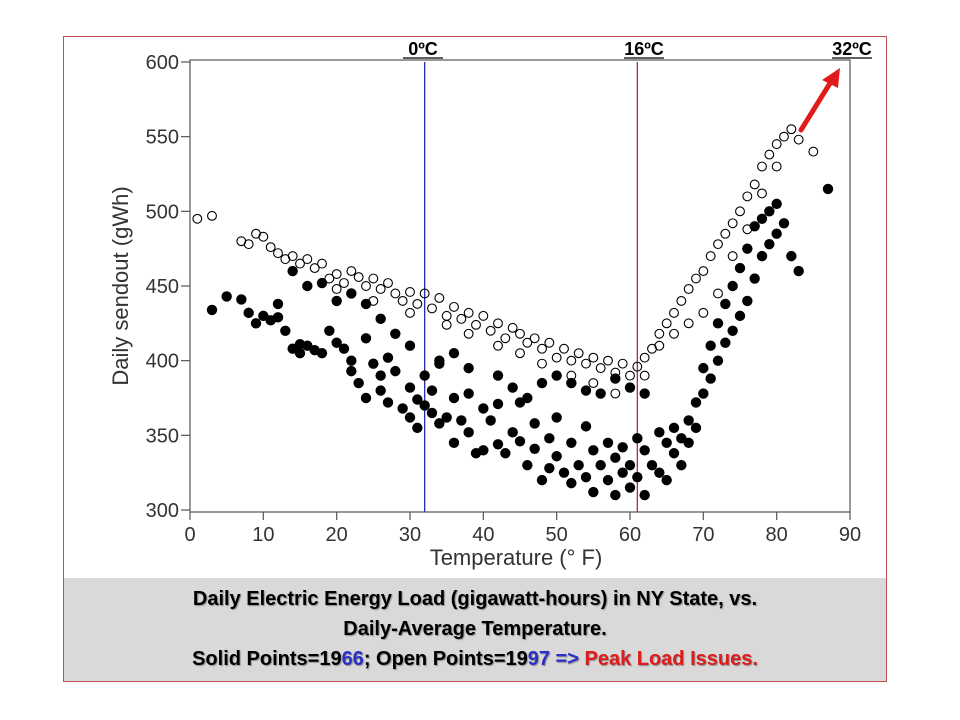 This screenshot has width=960, height=720. I want to click on x-tick-label: 0, so click(189, 535).